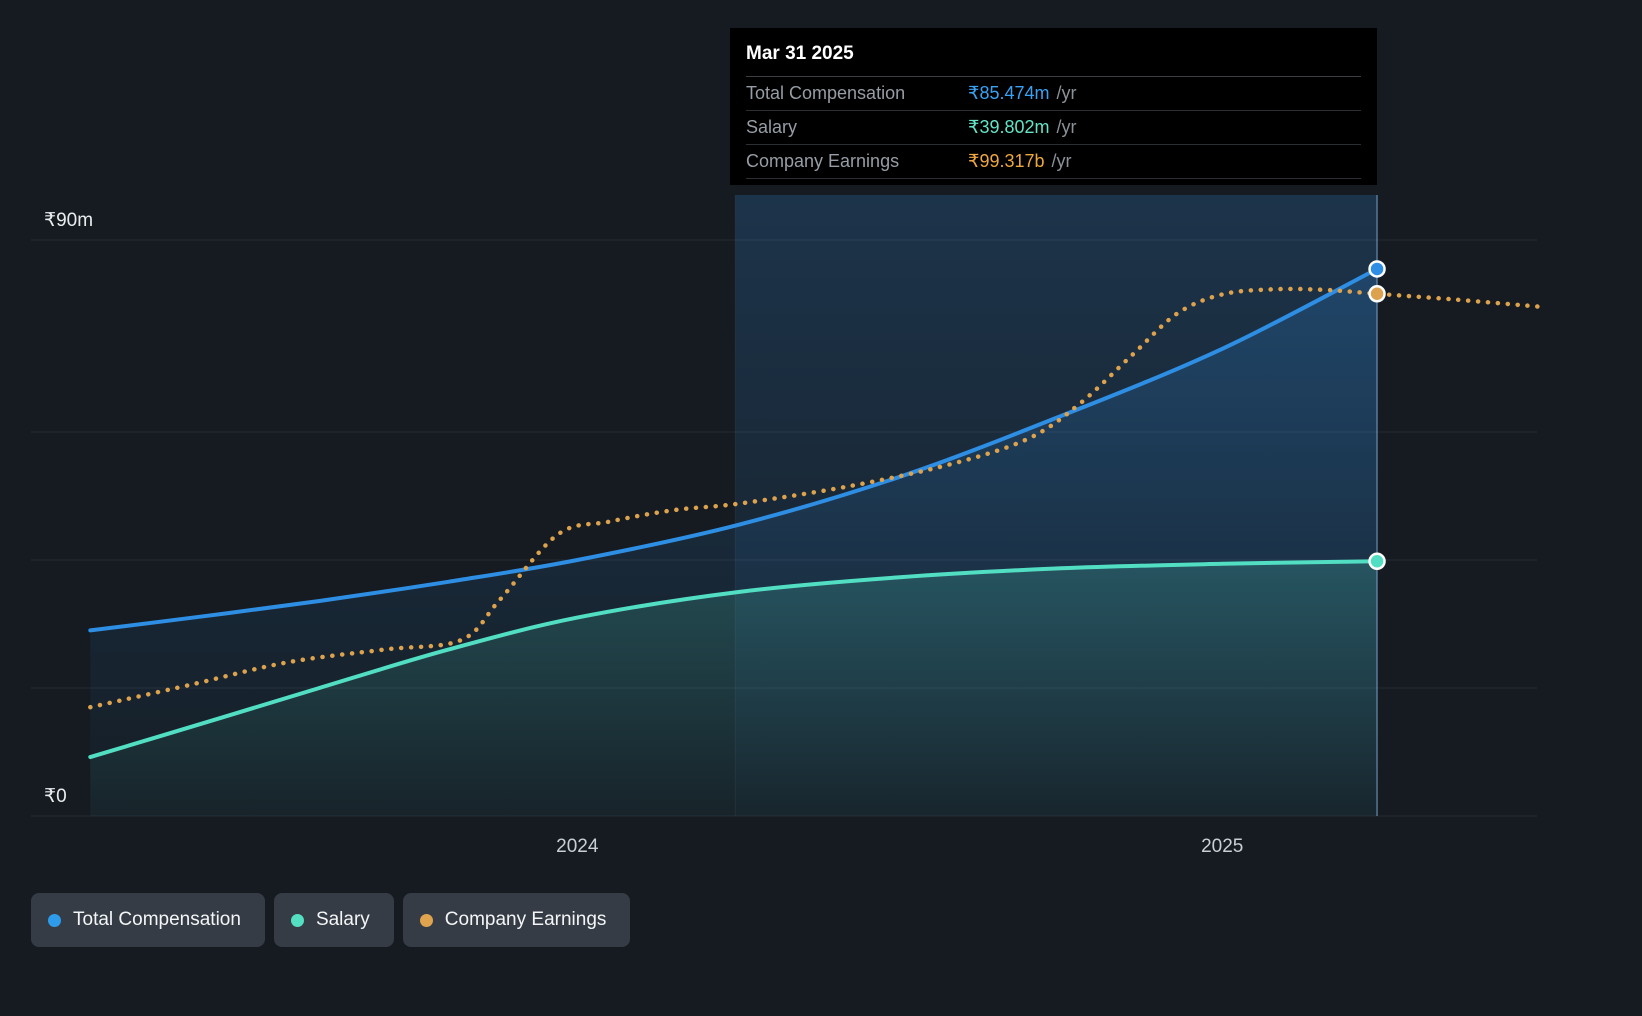 The image size is (1642, 1016). What do you see at coordinates (1053, 94) in the screenshot?
I see `tooltip-row-total-compensation: Total Compensation ₹85.474m /yr` at bounding box center [1053, 94].